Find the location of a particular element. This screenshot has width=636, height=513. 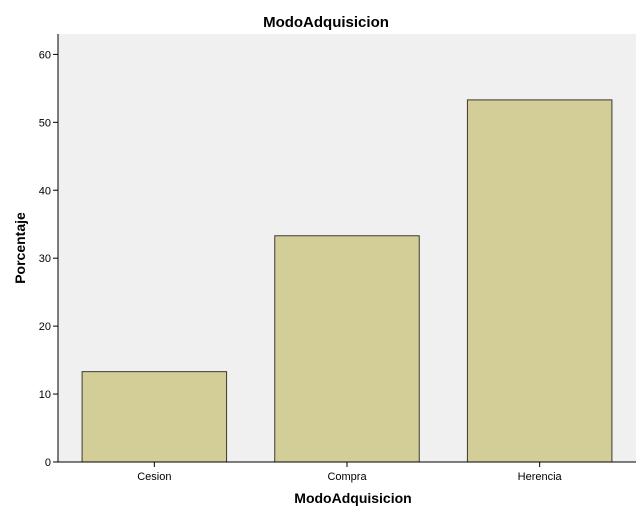

y-tick-label: 20 is located at coordinates (45, 327).